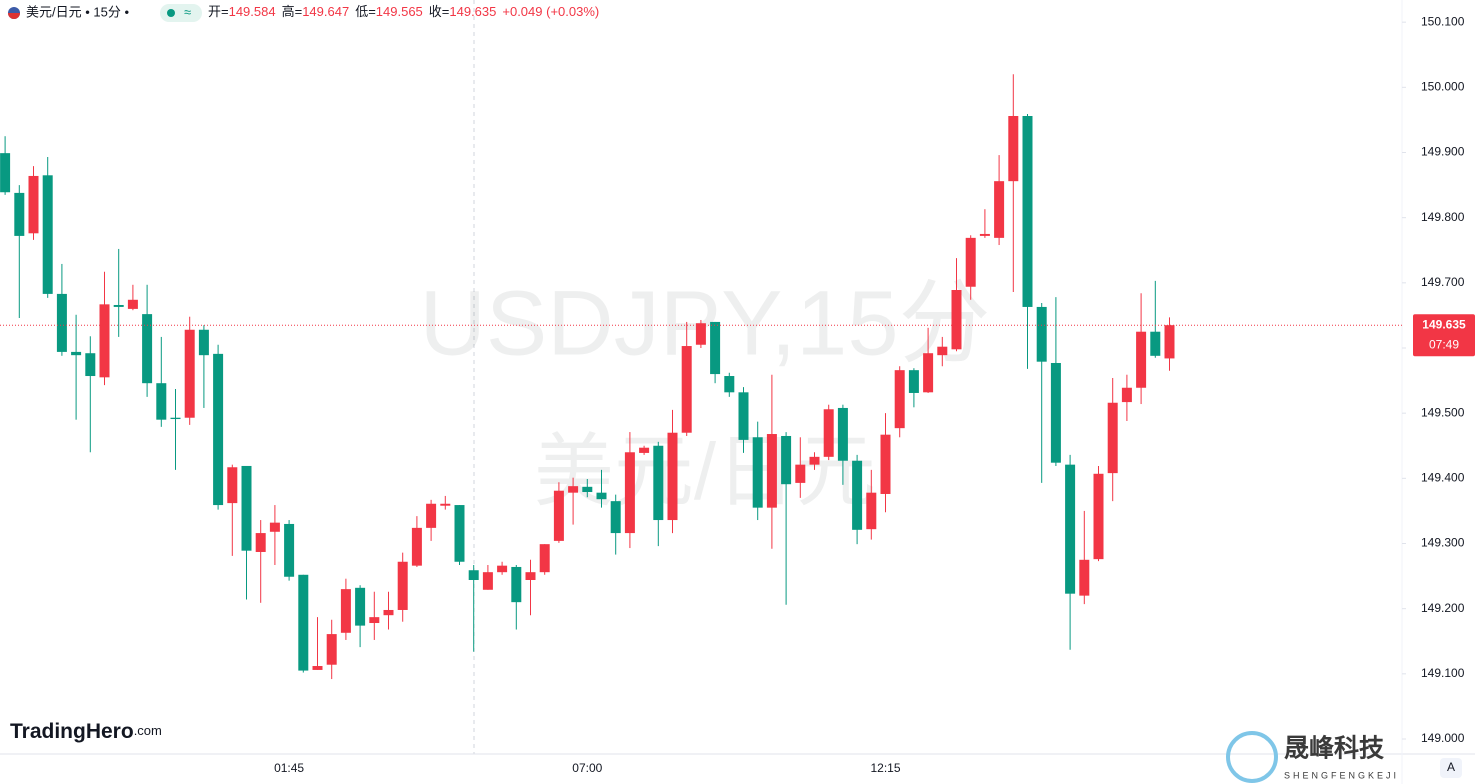  What do you see at coordinates (148, 730) in the screenshot?
I see `brand-suffix: .com` at bounding box center [148, 730].